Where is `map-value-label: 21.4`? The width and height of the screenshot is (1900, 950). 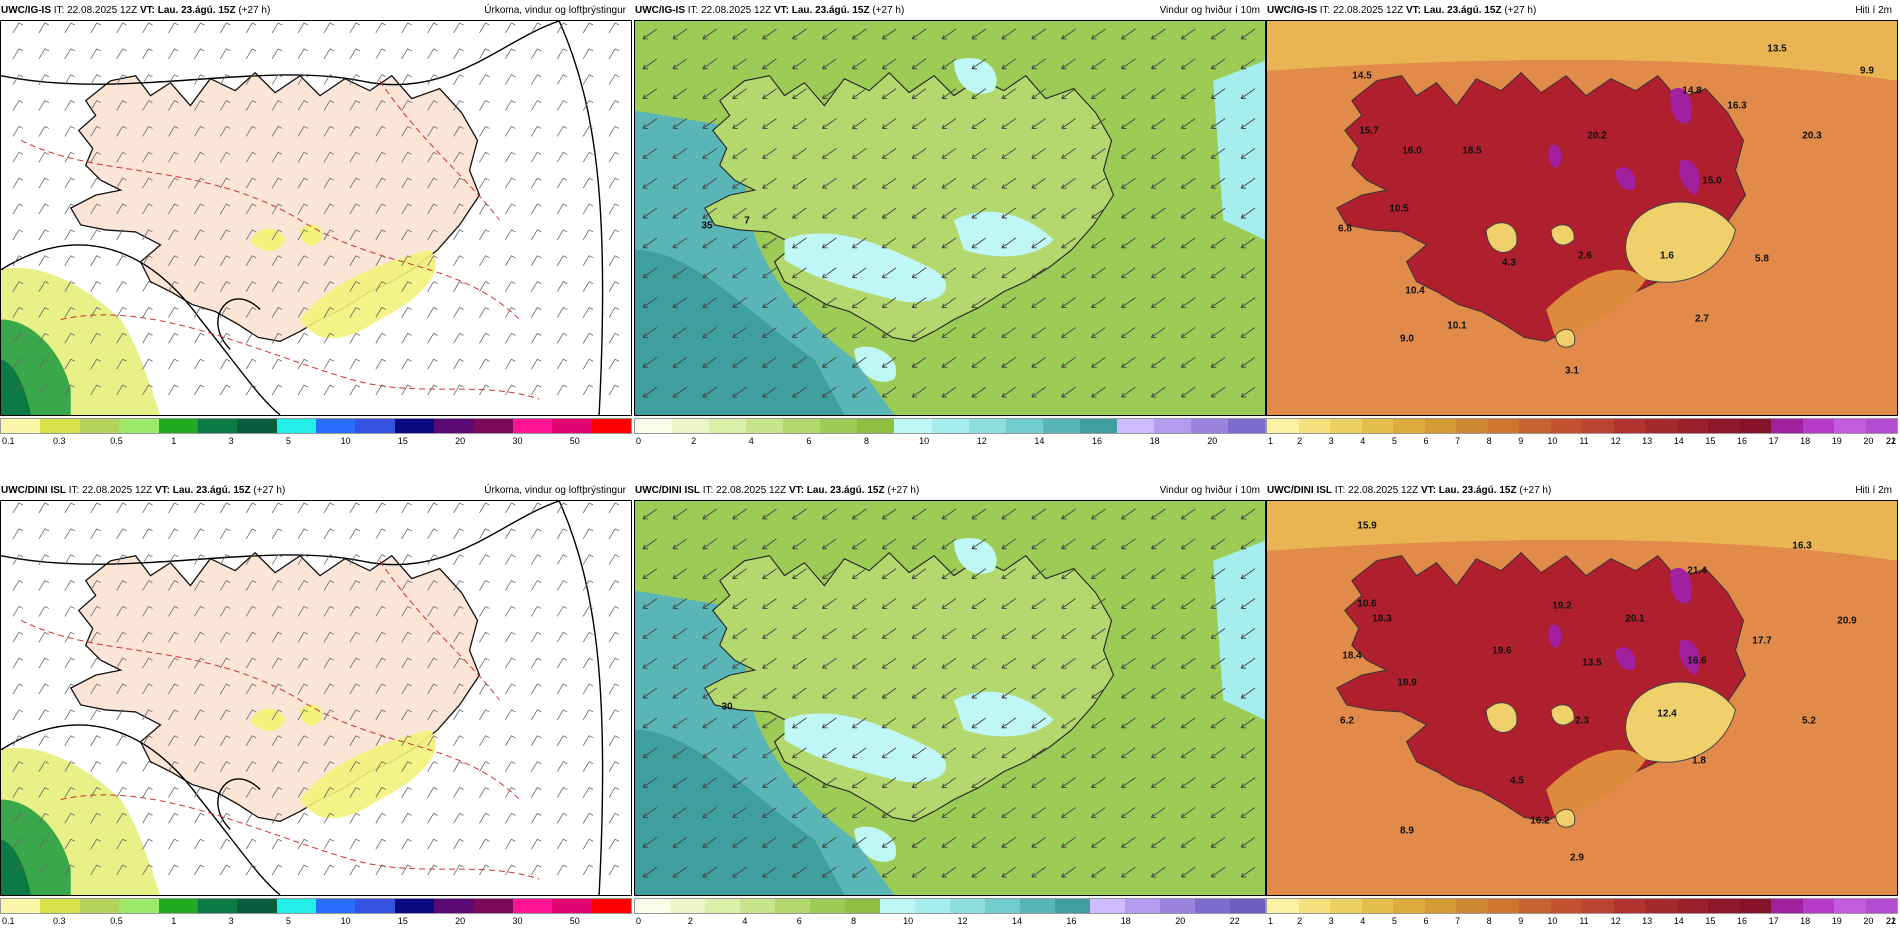 map-value-label: 21.4 is located at coordinates (1697, 571).